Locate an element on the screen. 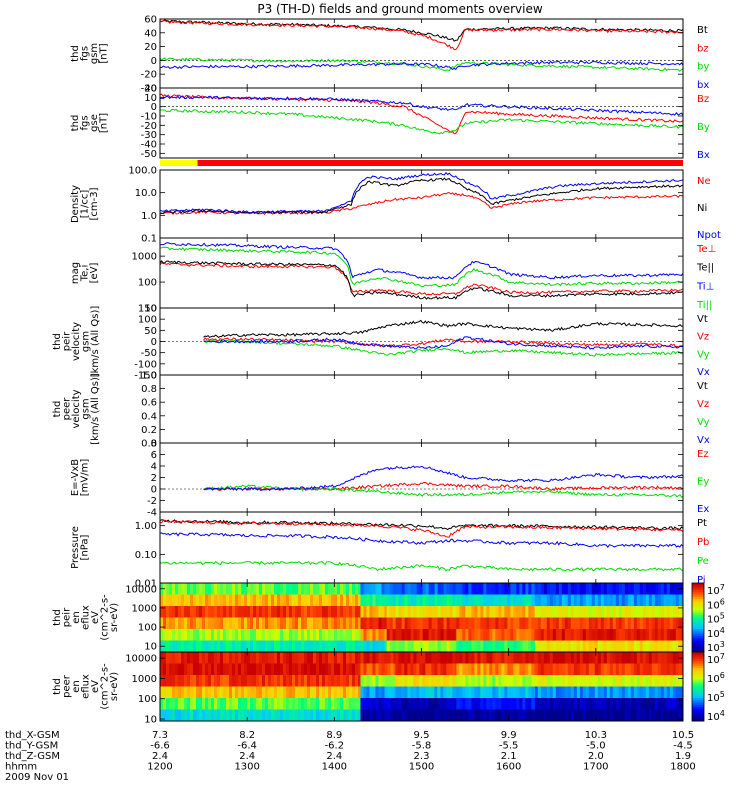 This screenshot has width=750, height=804. legend-item: Pi is located at coordinates (701, 580).